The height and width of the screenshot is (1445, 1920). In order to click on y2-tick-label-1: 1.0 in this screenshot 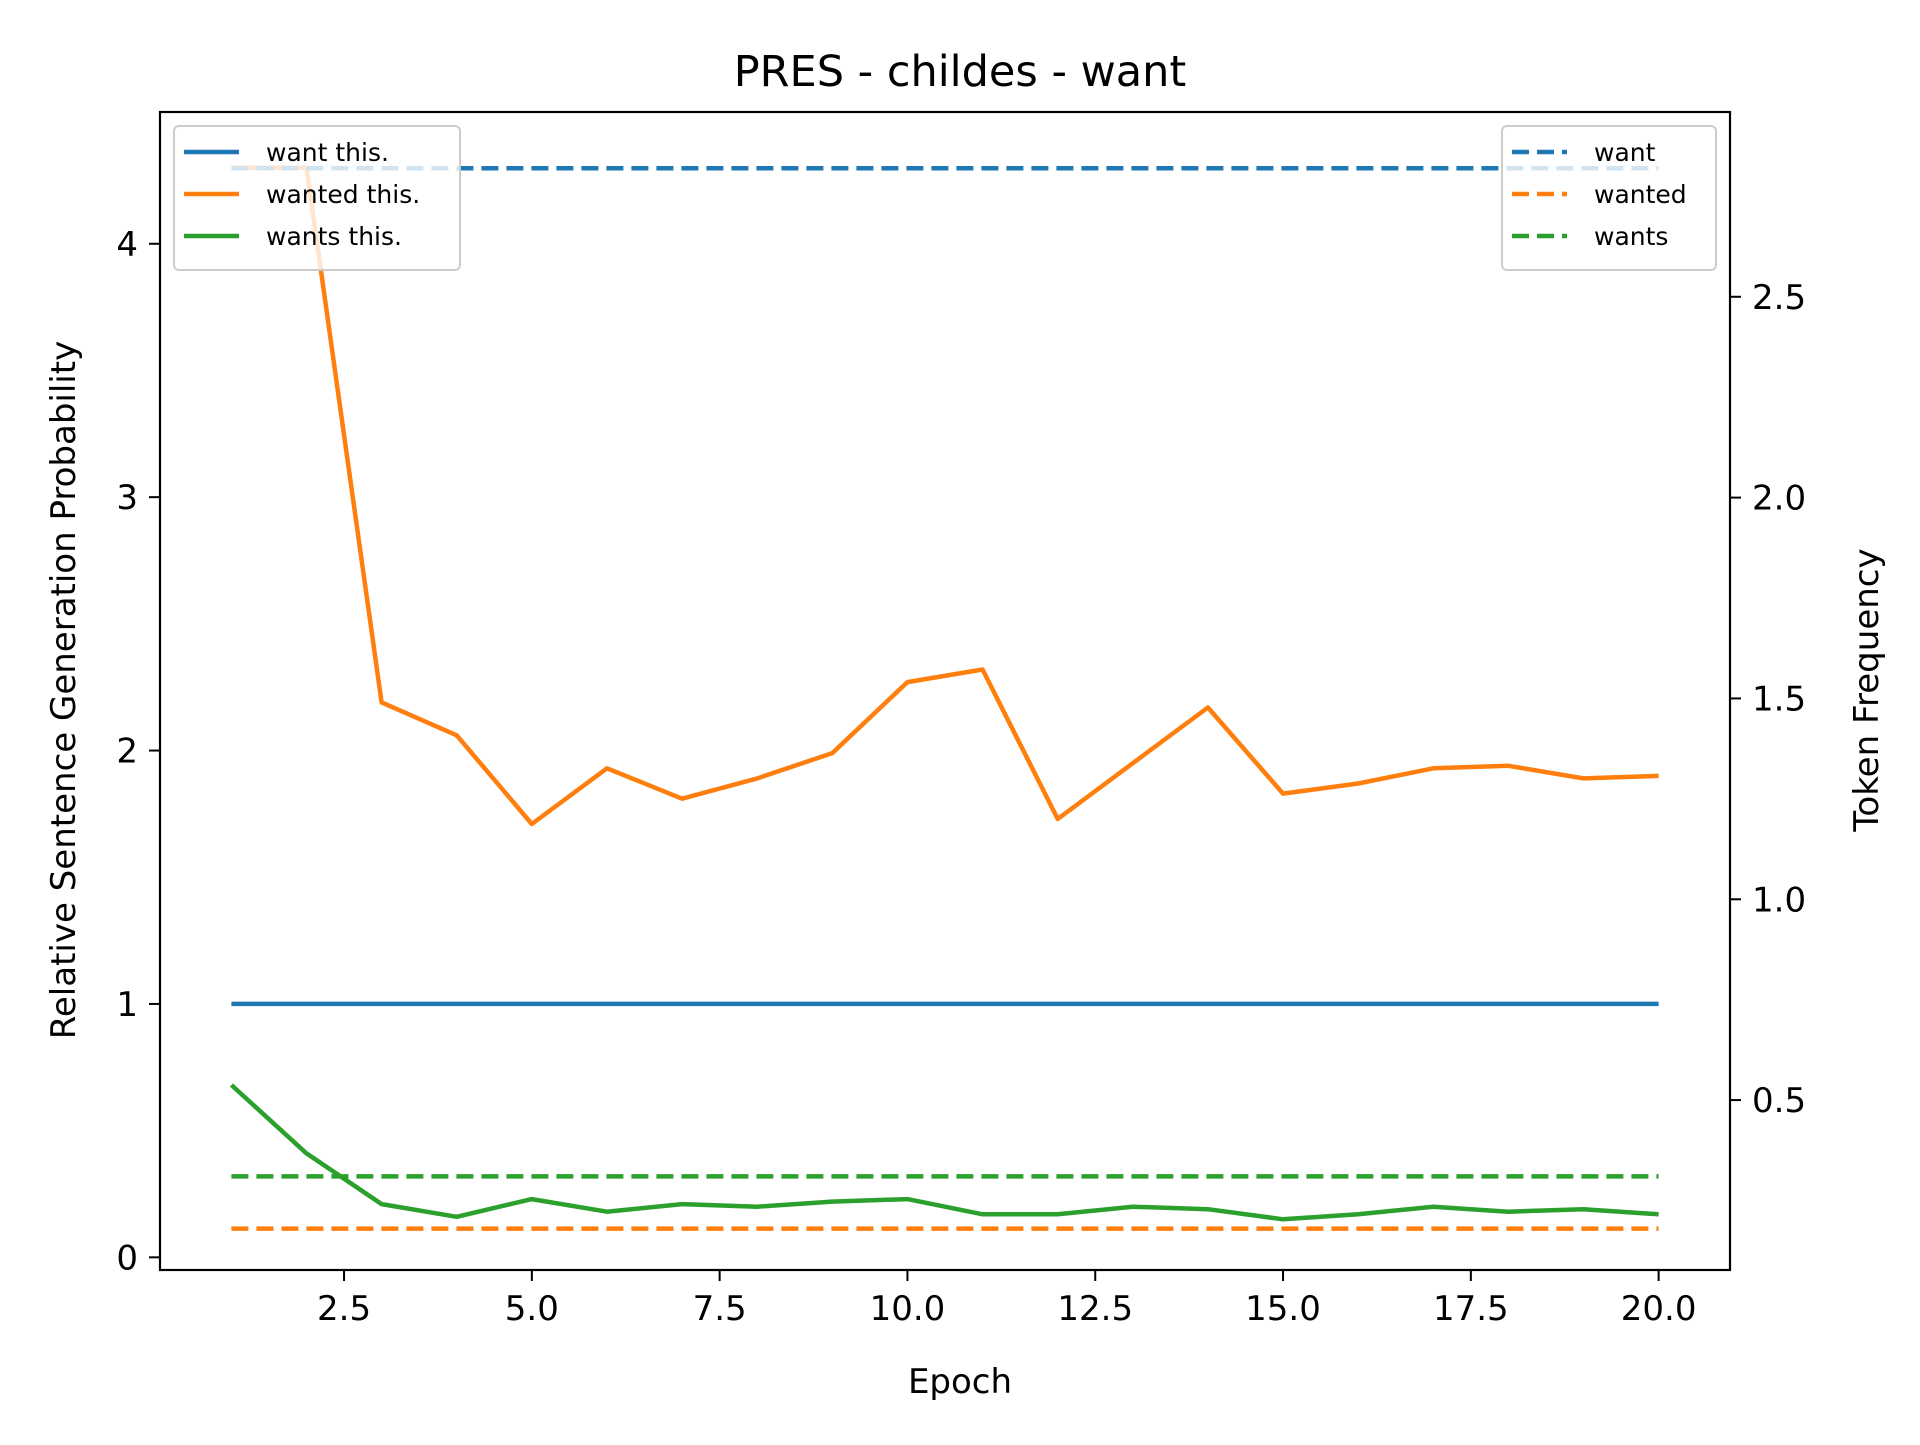, I will do `click(1779, 900)`.